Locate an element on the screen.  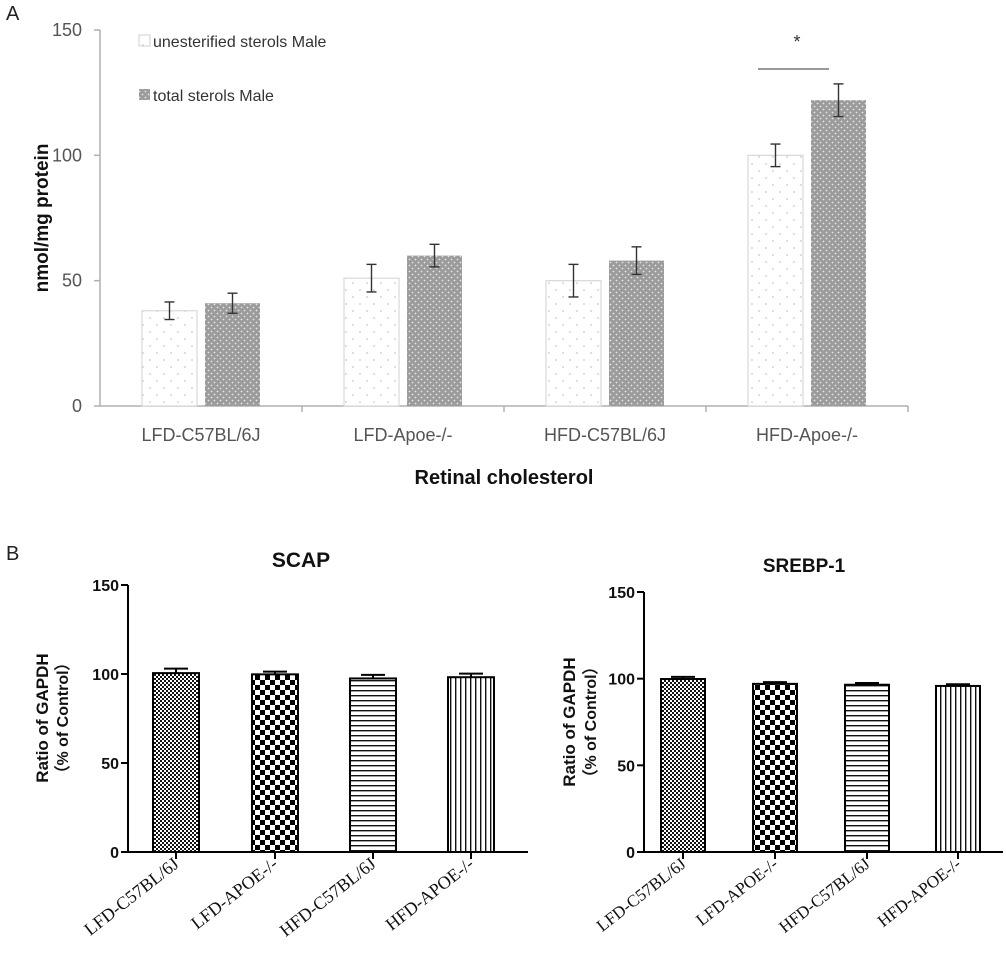
bar-br-lfd-apoe is located at coordinates (775, 767).